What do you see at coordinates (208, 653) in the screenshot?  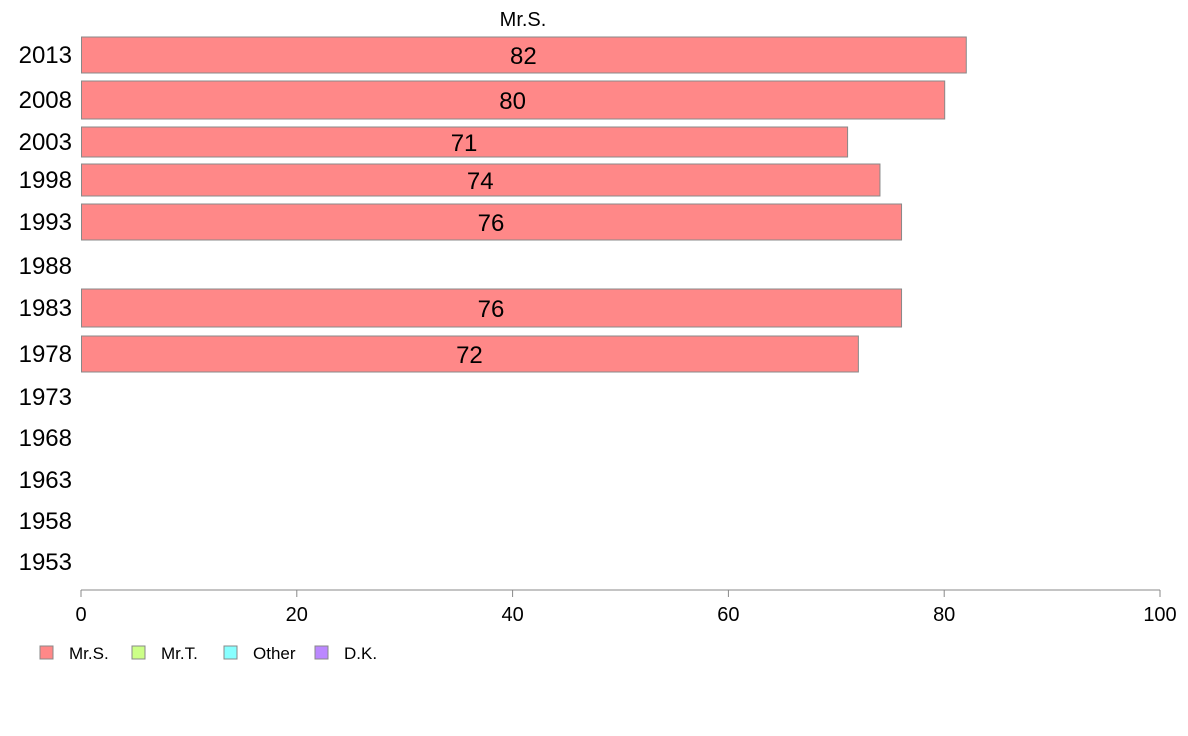 I see `legend: Mr.S. Mr.T. Other D.K.` at bounding box center [208, 653].